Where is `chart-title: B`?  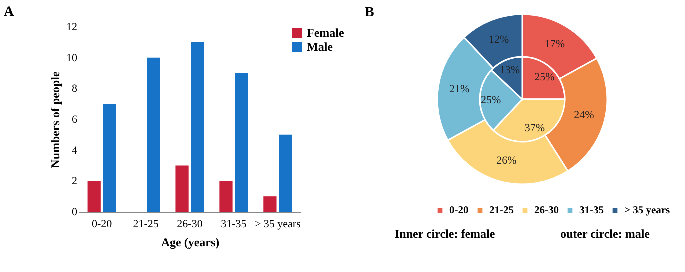
chart-title: B is located at coordinates (369, 13).